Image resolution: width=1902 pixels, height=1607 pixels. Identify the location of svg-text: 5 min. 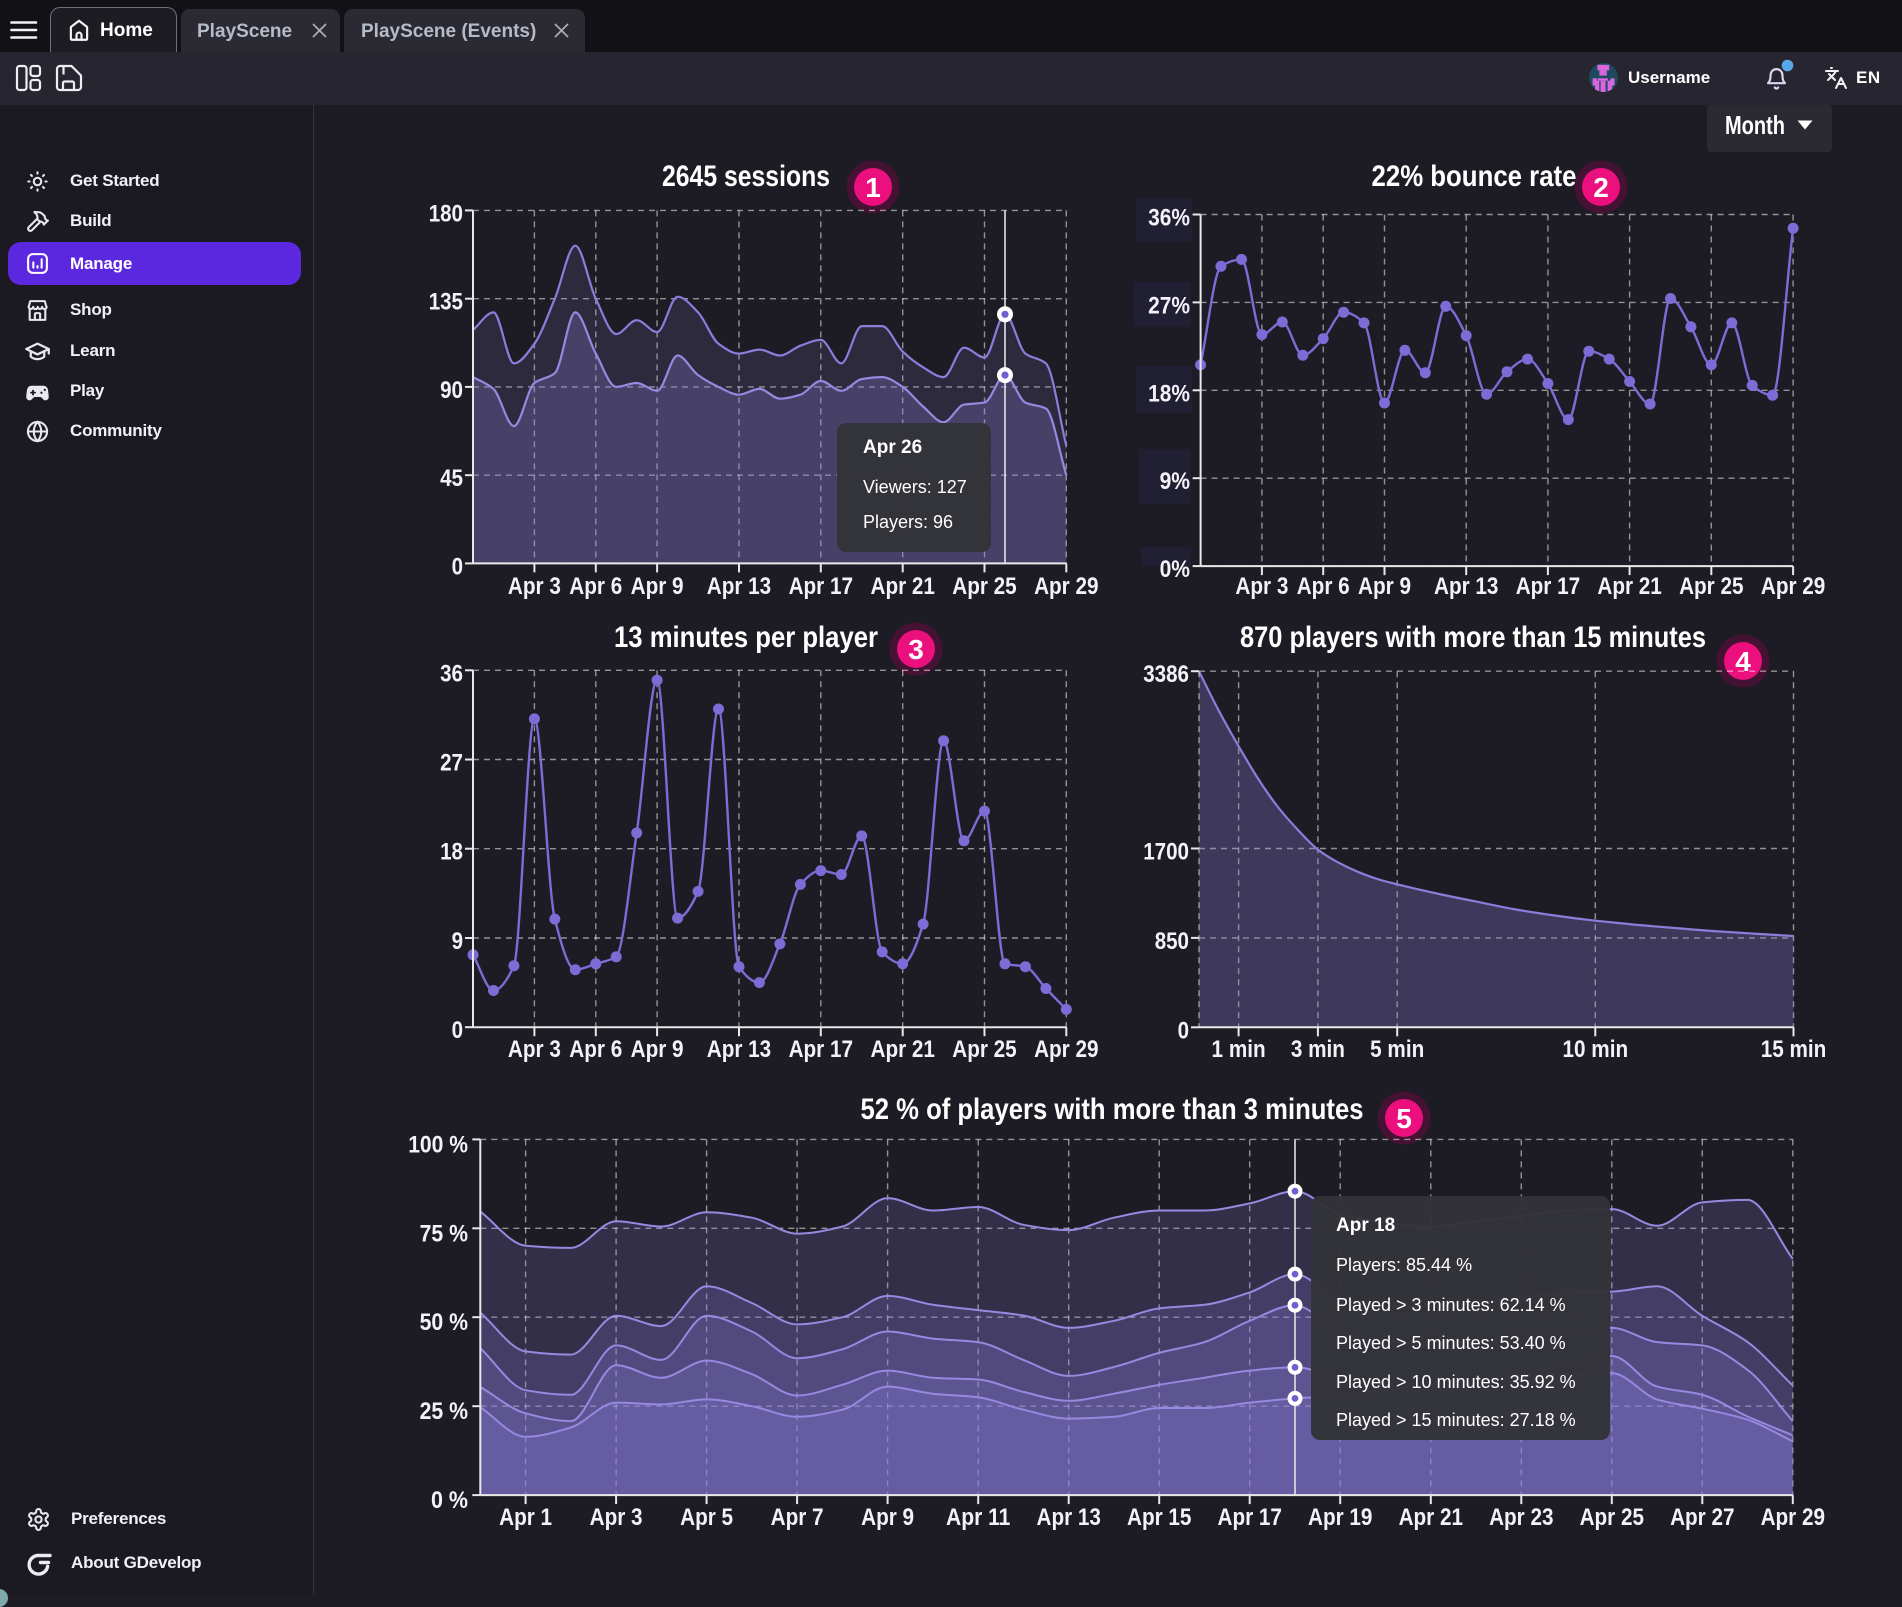
(1397, 1049).